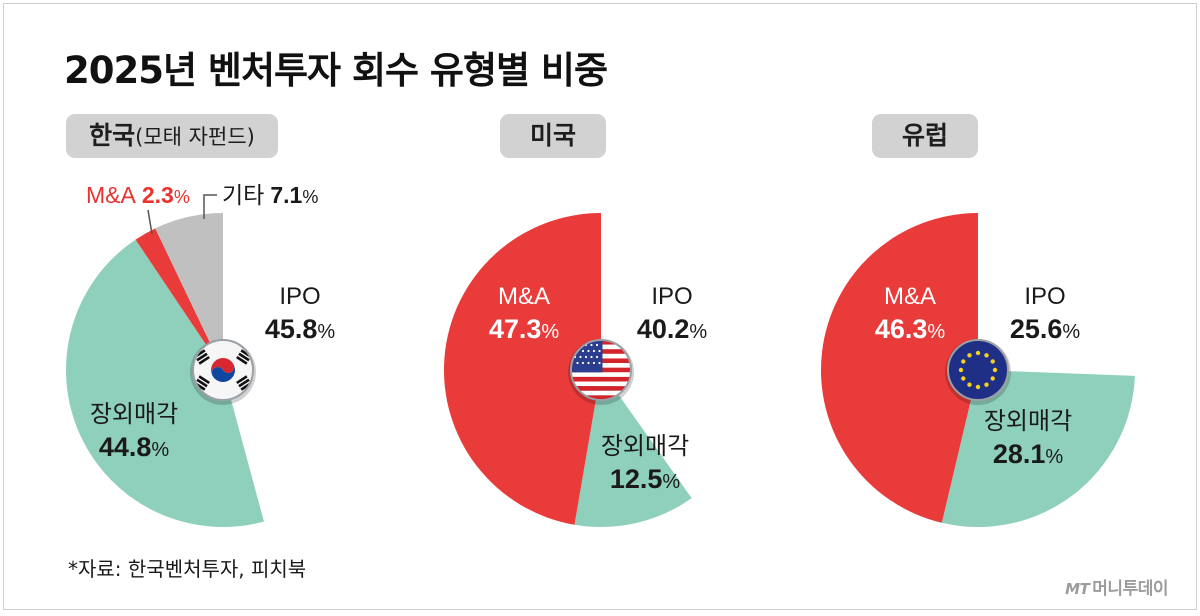 The height and width of the screenshot is (616, 1200). I want to click on svg-text: 45.8%, so click(300, 329).